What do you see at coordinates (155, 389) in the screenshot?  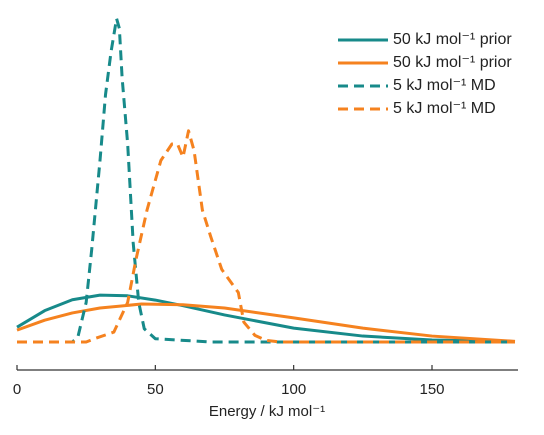 I see `x-tick-label: 50` at bounding box center [155, 389].